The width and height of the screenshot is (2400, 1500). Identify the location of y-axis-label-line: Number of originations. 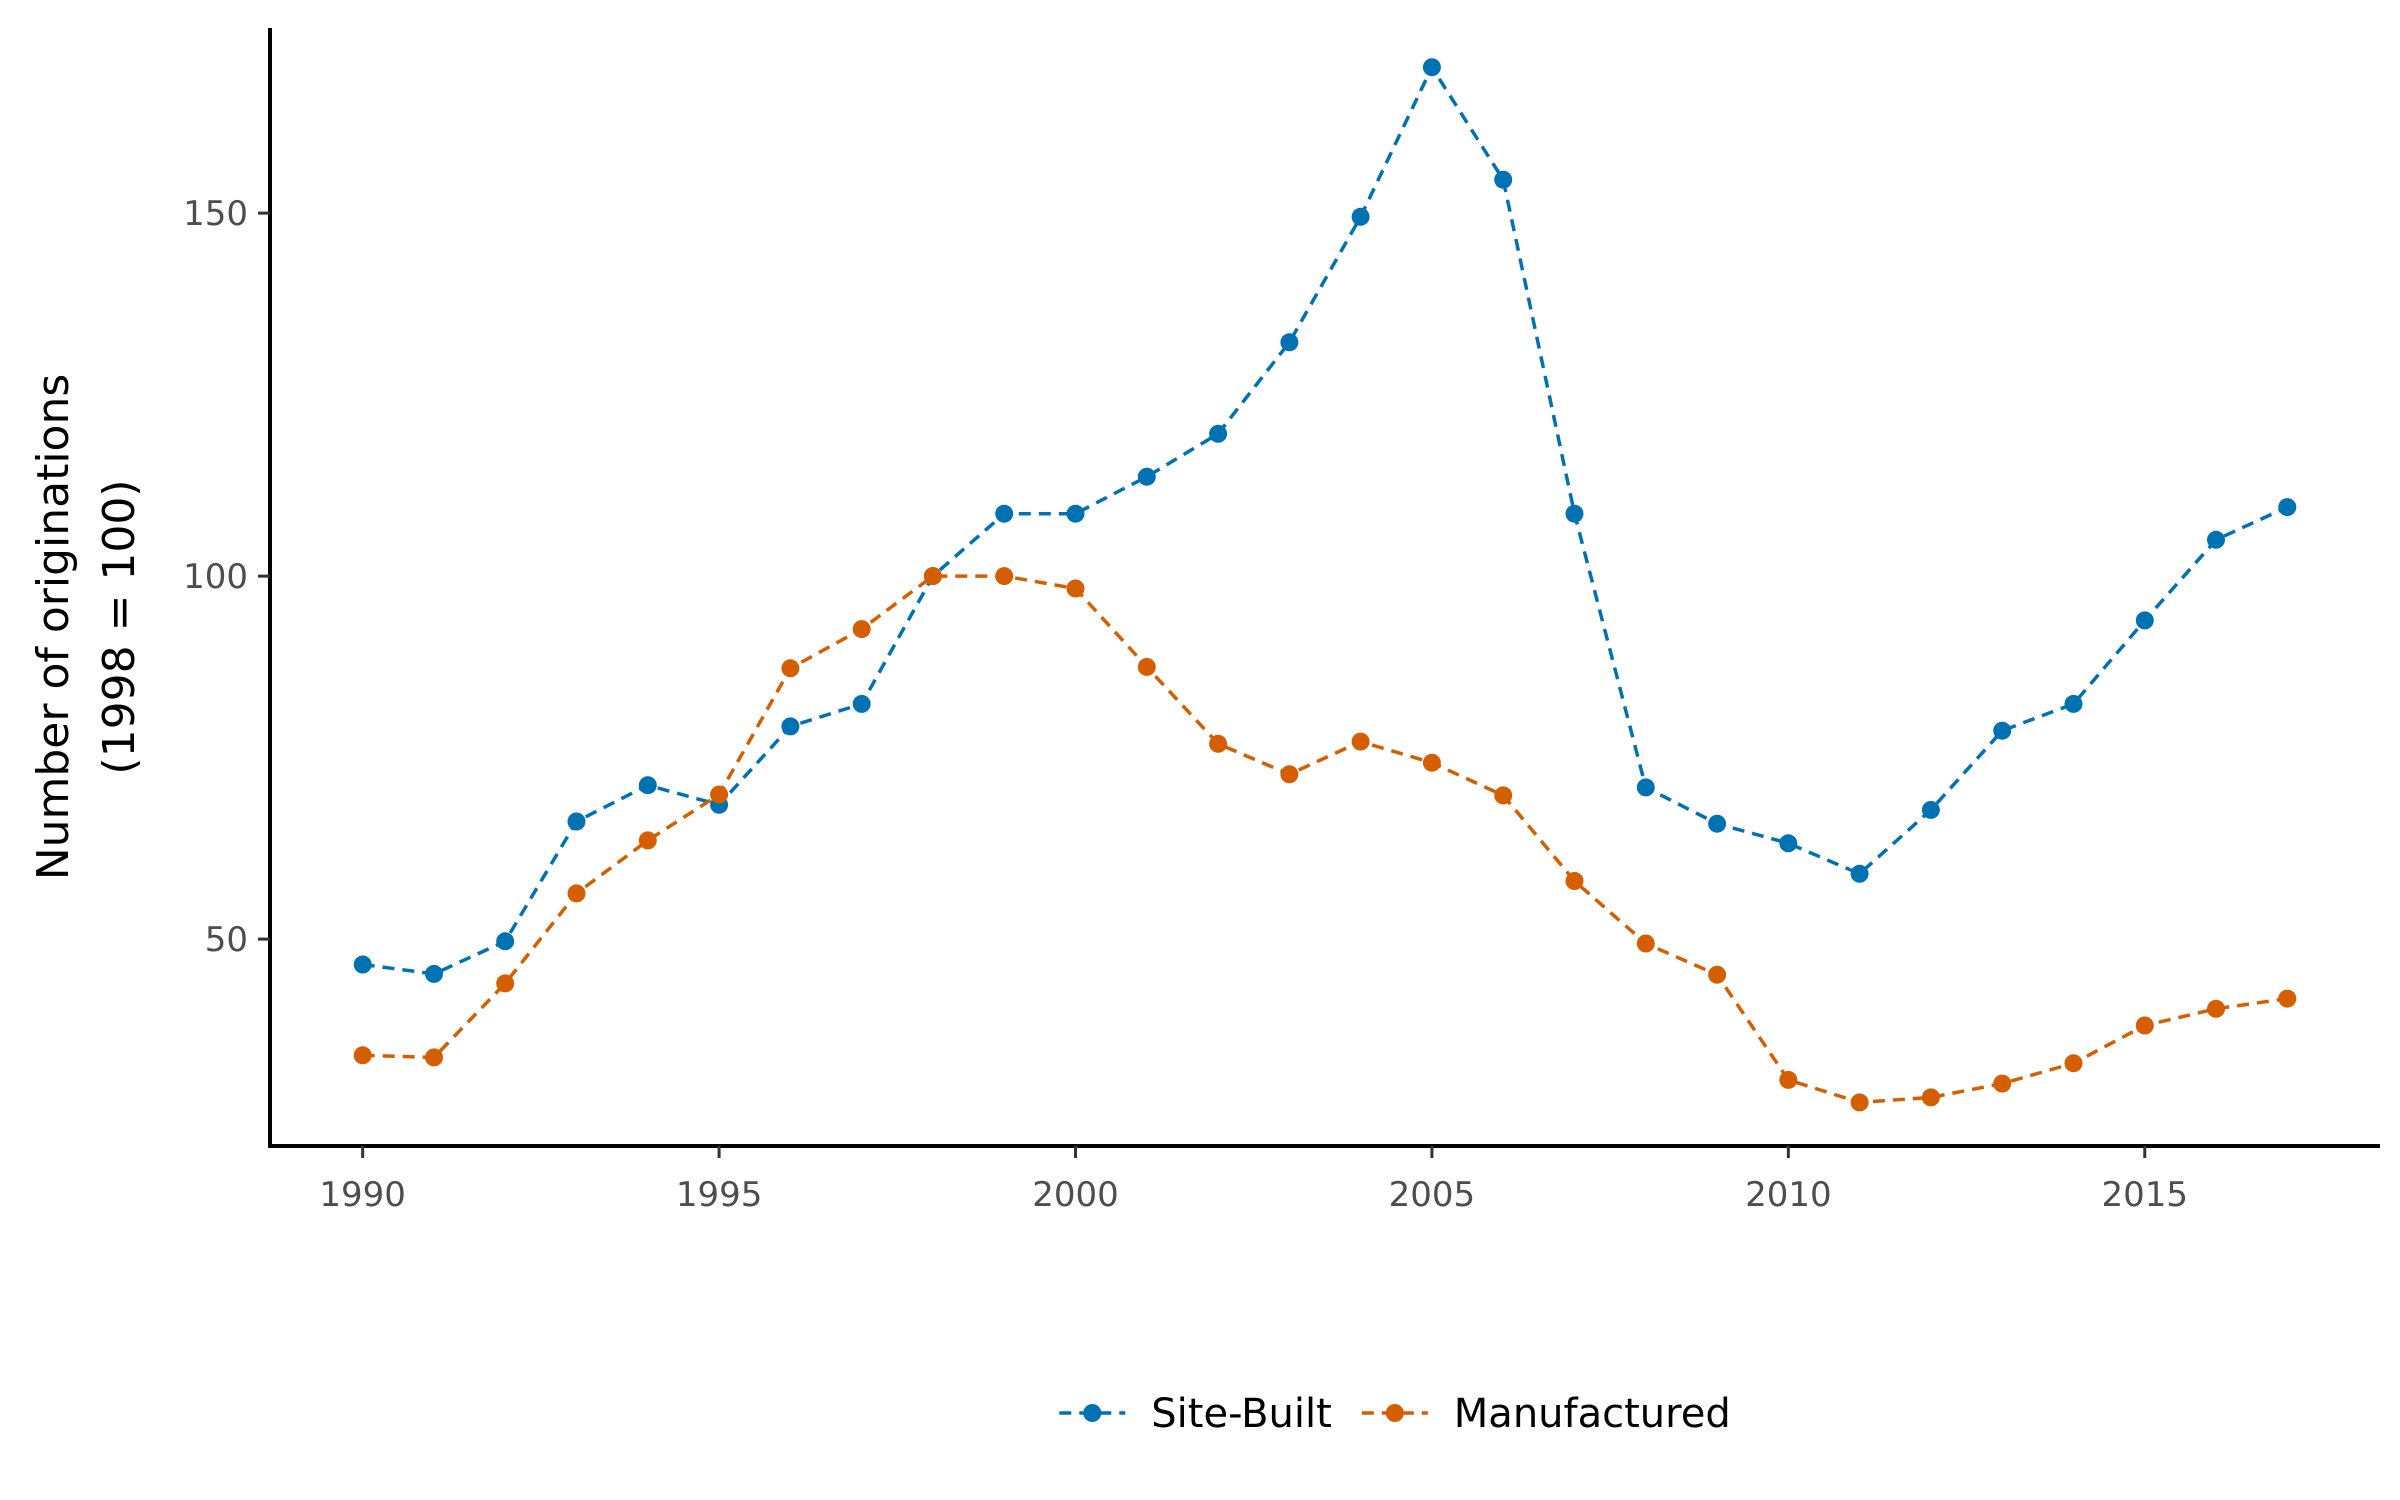
(53, 627).